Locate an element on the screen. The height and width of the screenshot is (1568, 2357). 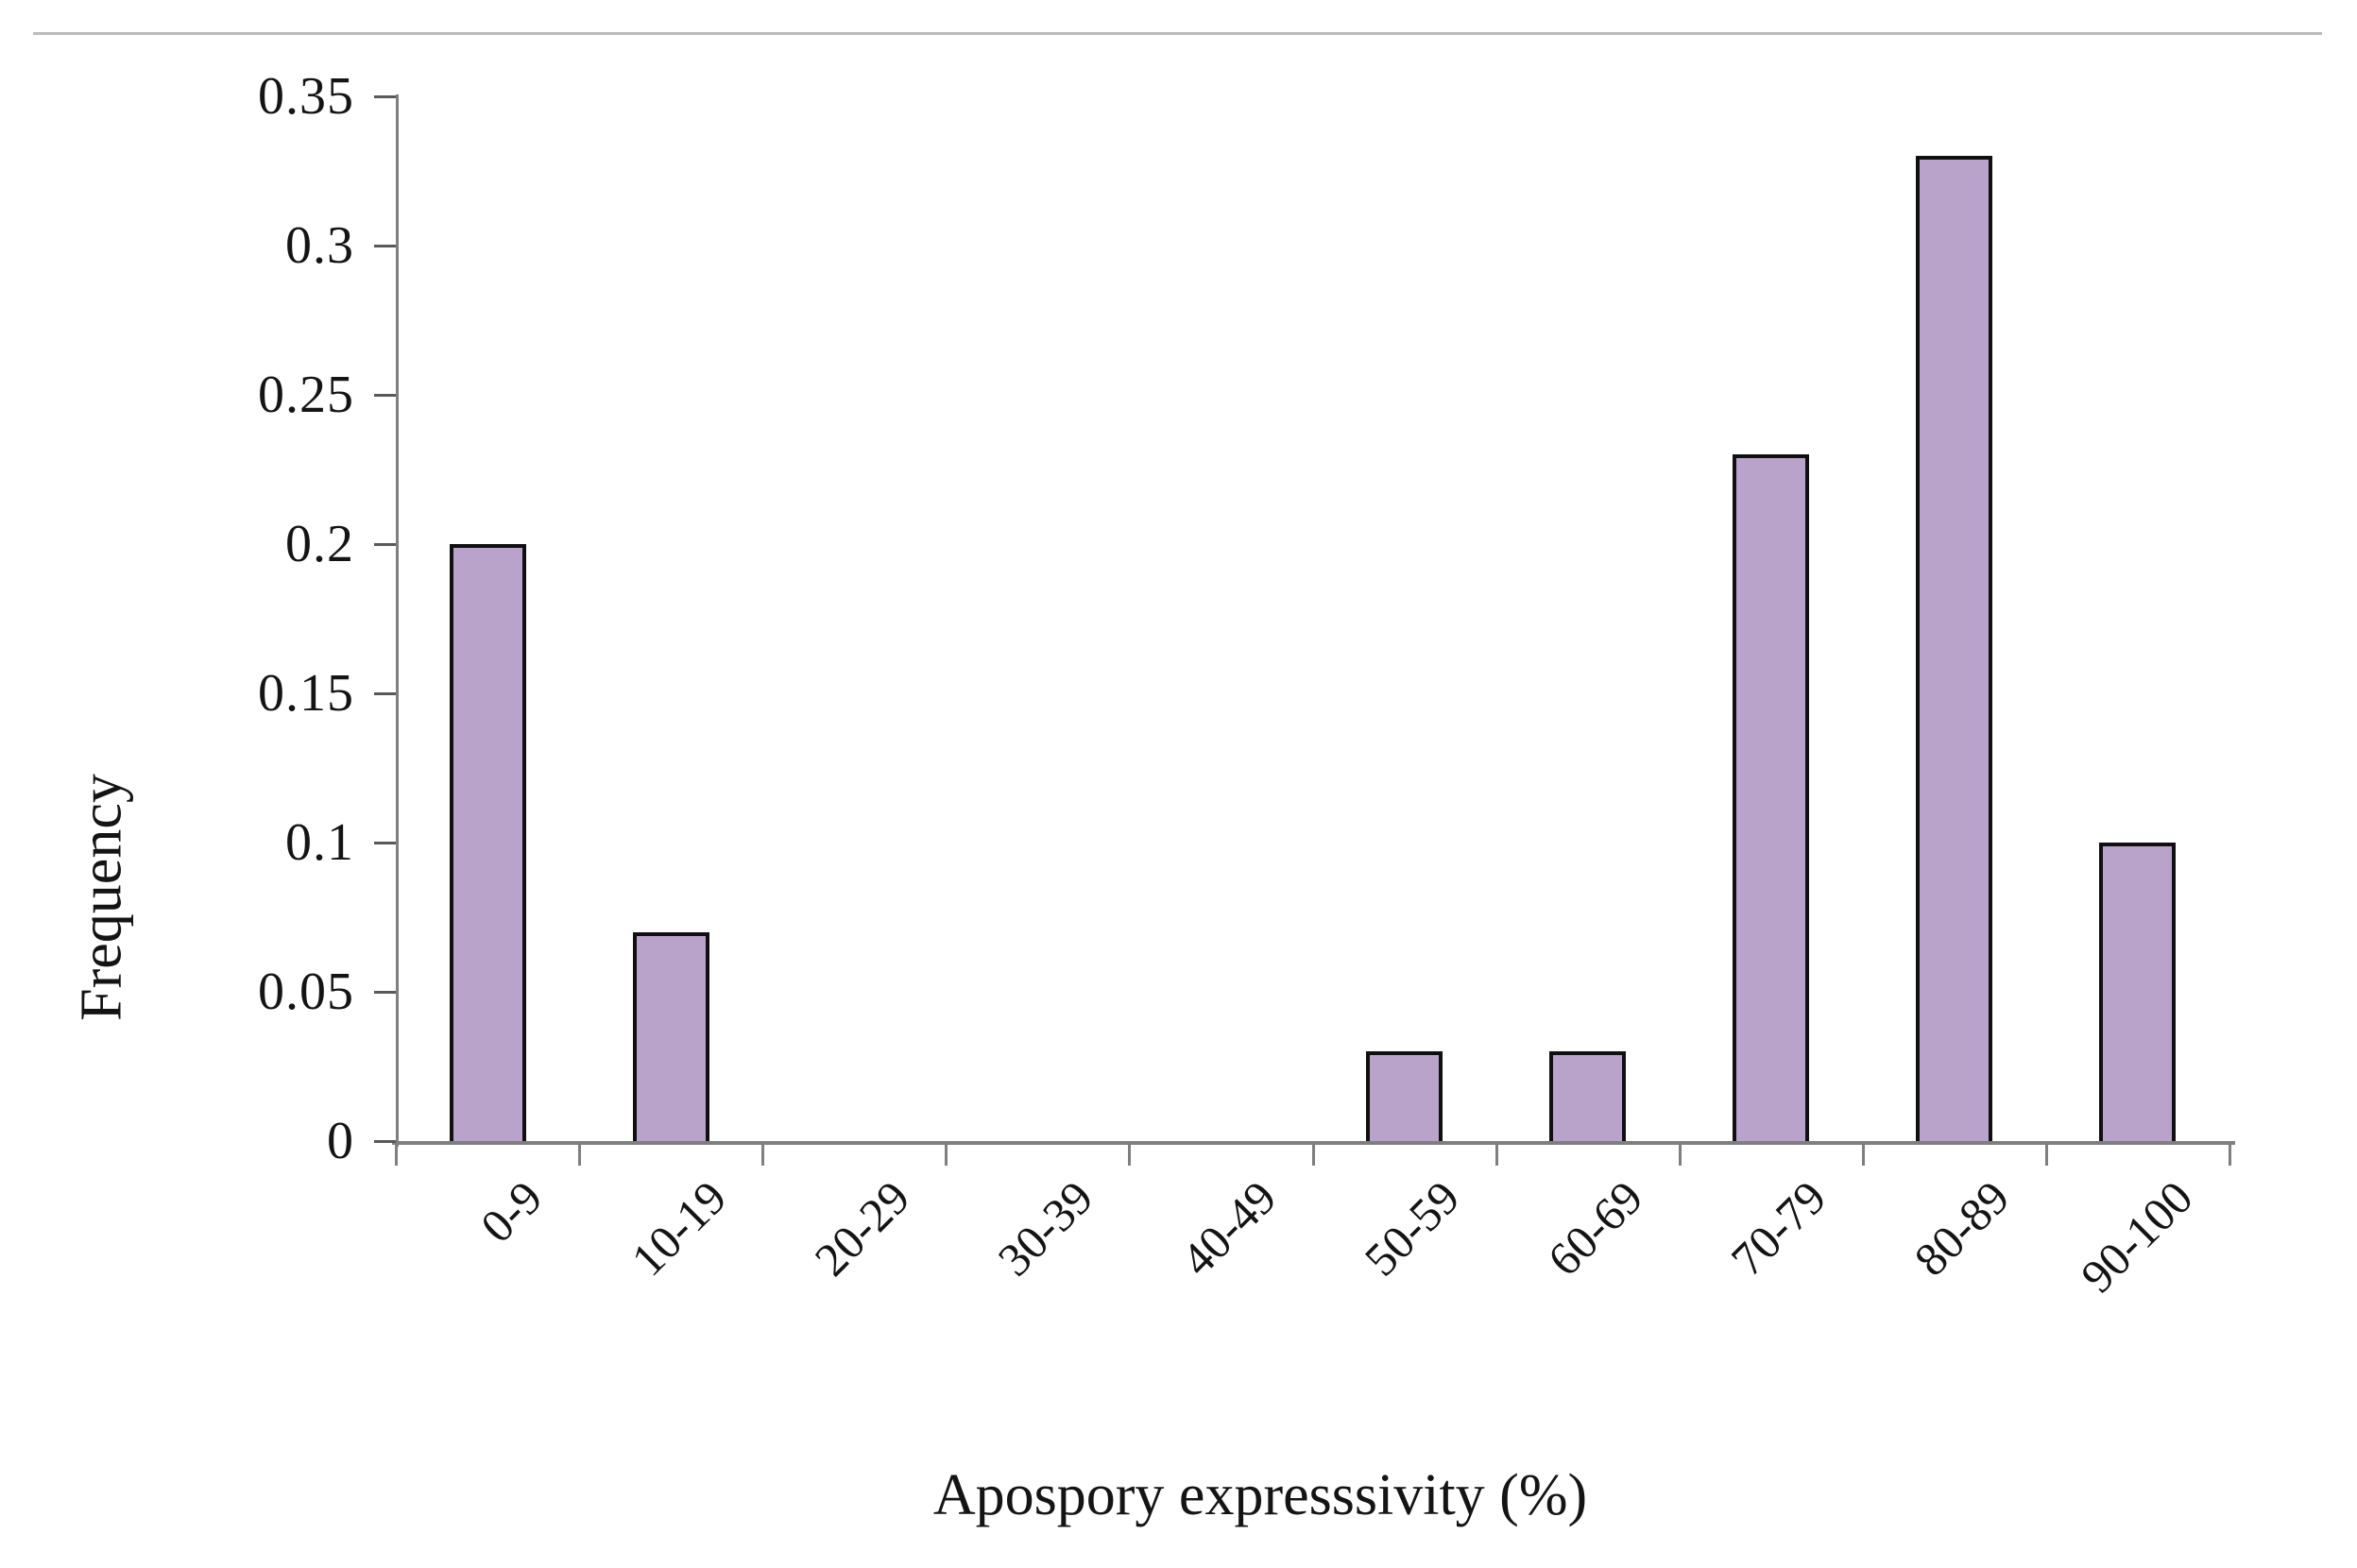
x-axis-title: Apospory expresssivity (%) is located at coordinates (1260, 1495).